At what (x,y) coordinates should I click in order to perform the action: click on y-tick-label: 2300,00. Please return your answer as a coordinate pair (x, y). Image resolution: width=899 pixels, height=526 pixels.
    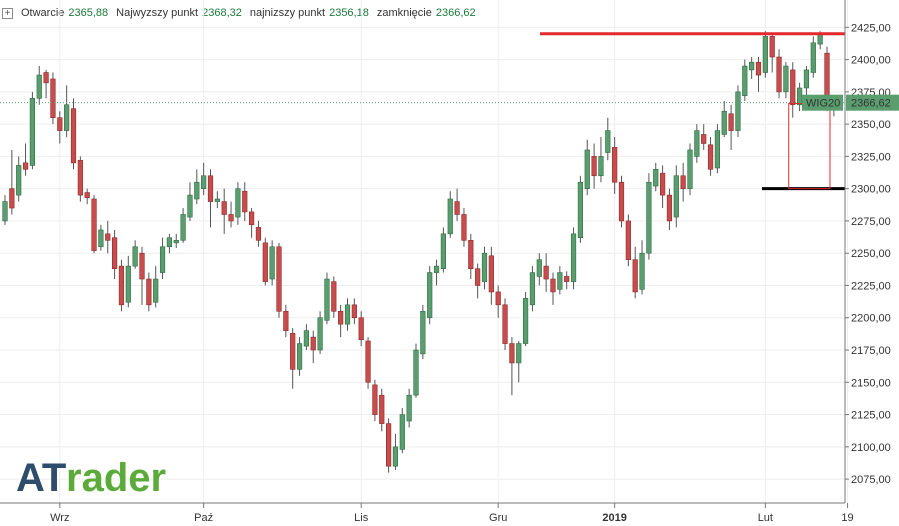
    Looking at the image, I should click on (871, 190).